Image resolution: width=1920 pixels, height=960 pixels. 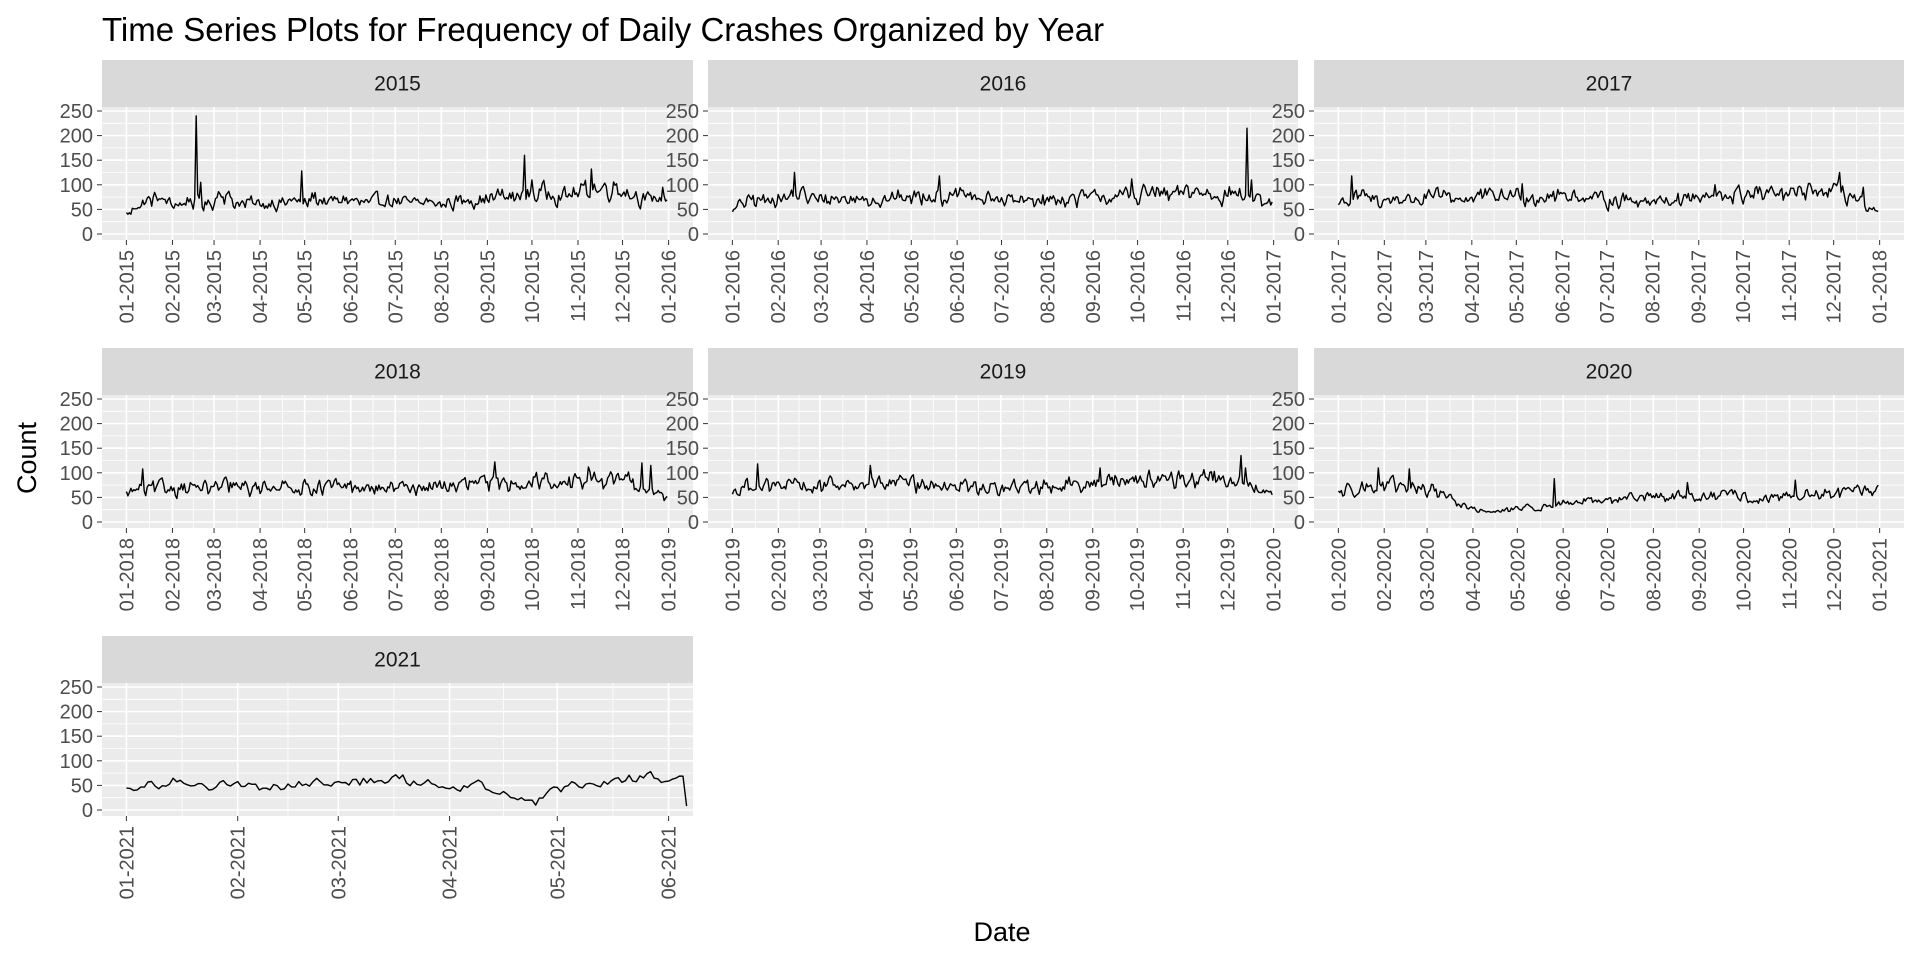 What do you see at coordinates (442, 574) in the screenshot?
I see `x-tick-label: 08-2018` at bounding box center [442, 574].